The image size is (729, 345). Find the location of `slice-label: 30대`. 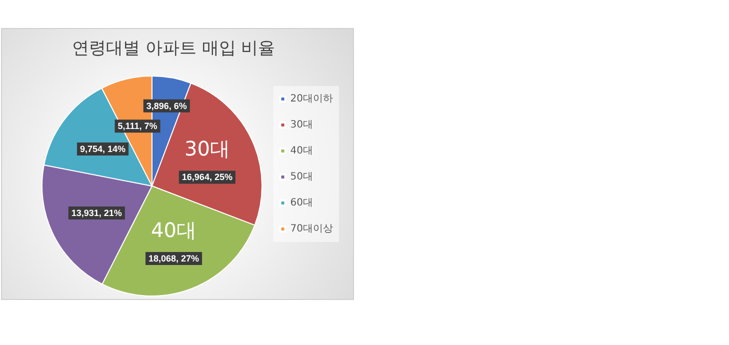

slice-label: 30대 is located at coordinates (207, 148).